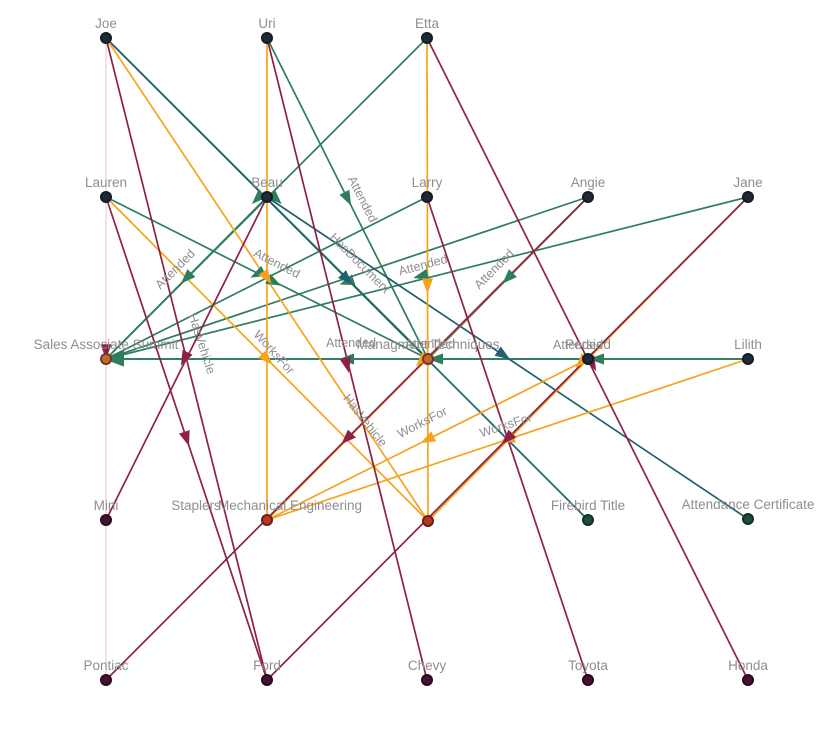 The height and width of the screenshot is (733, 839). Describe the element at coordinates (106, 520) in the screenshot. I see `node-mini` at that location.